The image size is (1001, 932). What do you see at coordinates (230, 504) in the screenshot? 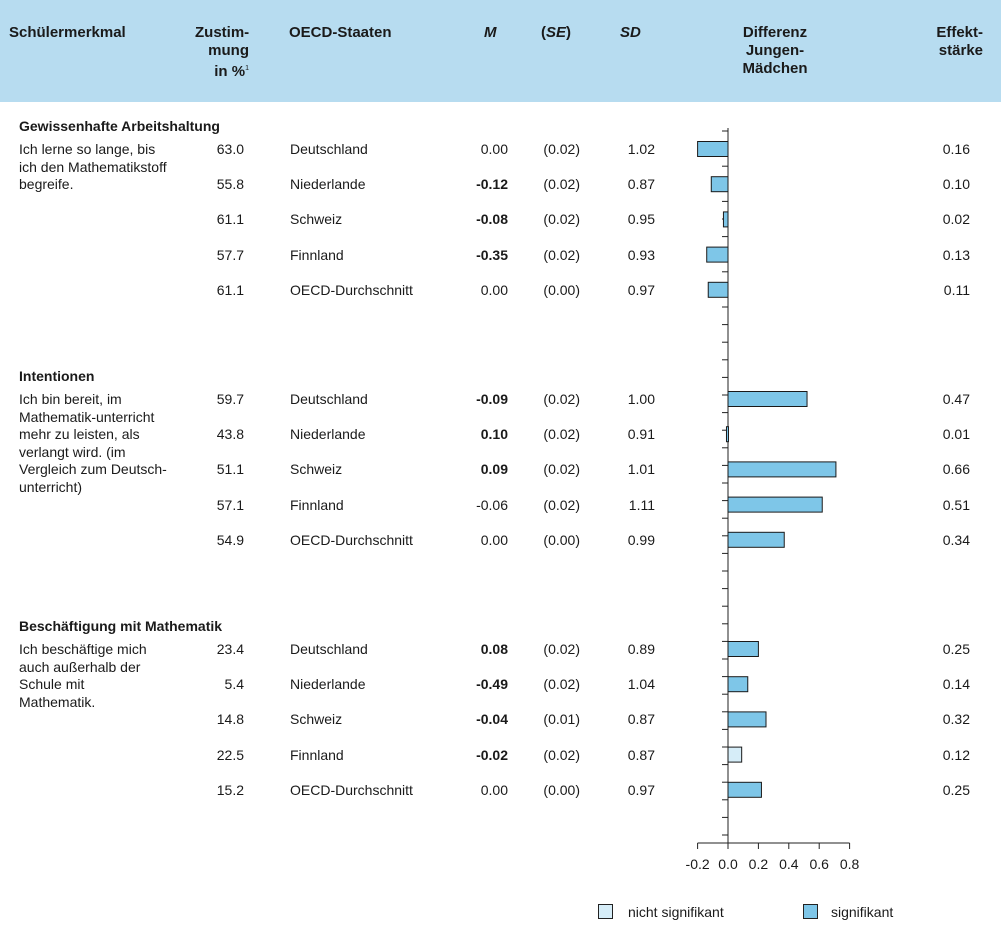
I see `cell-zustimmung: 57.1` at bounding box center [230, 504].